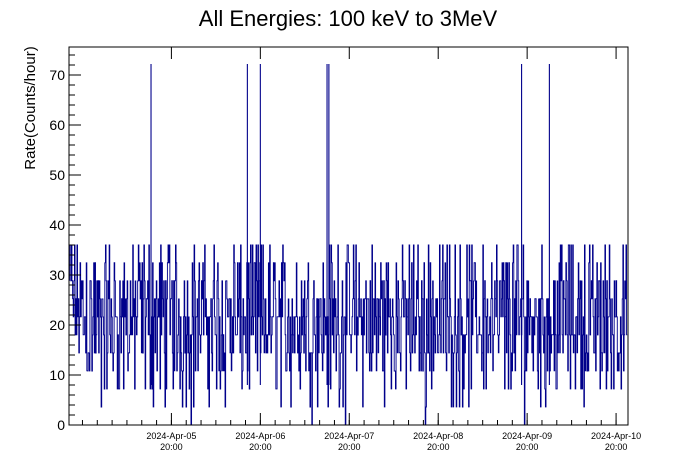 This screenshot has height=472, width=696. What do you see at coordinates (61, 425) in the screenshot?
I see `y-tick-label: 0` at bounding box center [61, 425].